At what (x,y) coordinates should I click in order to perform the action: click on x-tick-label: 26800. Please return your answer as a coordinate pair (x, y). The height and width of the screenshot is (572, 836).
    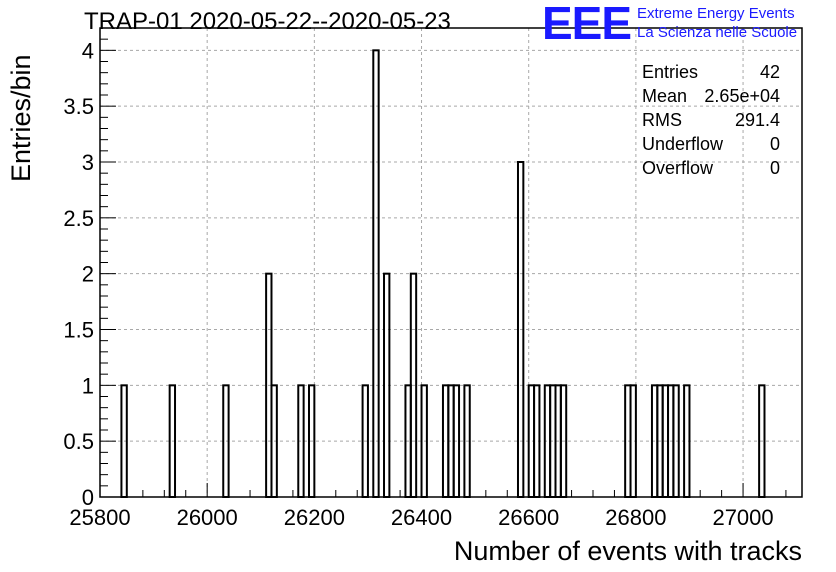
    Looking at the image, I should click on (635, 517).